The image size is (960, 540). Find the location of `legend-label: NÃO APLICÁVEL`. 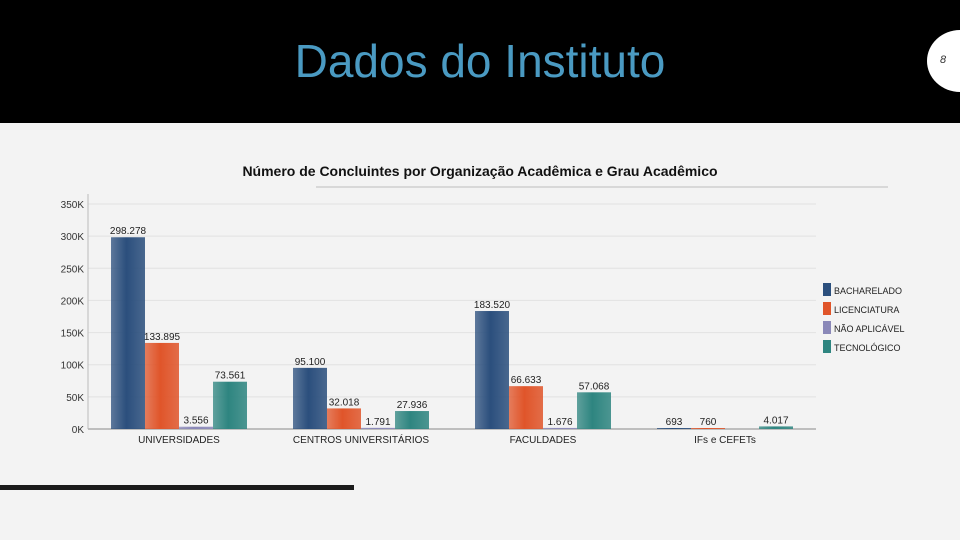

legend-label: NÃO APLICÁVEL is located at coordinates (869, 329).